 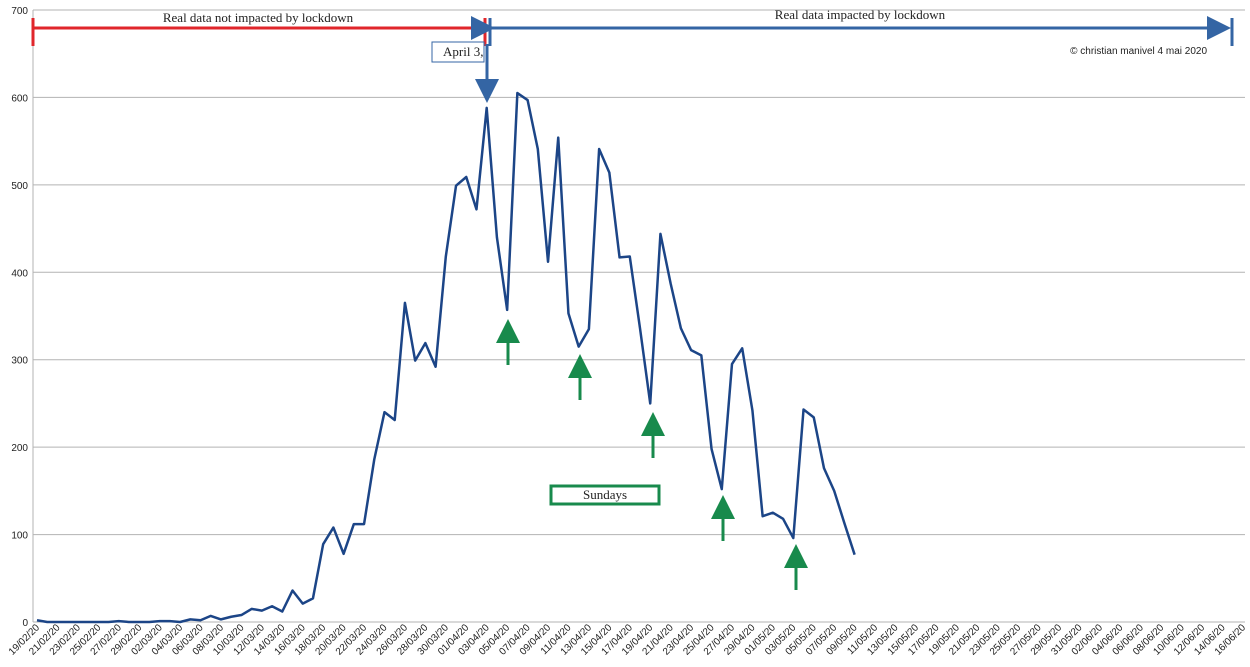 What do you see at coordinates (19, 98) in the screenshot?
I see `y-tick-label: 600` at bounding box center [19, 98].